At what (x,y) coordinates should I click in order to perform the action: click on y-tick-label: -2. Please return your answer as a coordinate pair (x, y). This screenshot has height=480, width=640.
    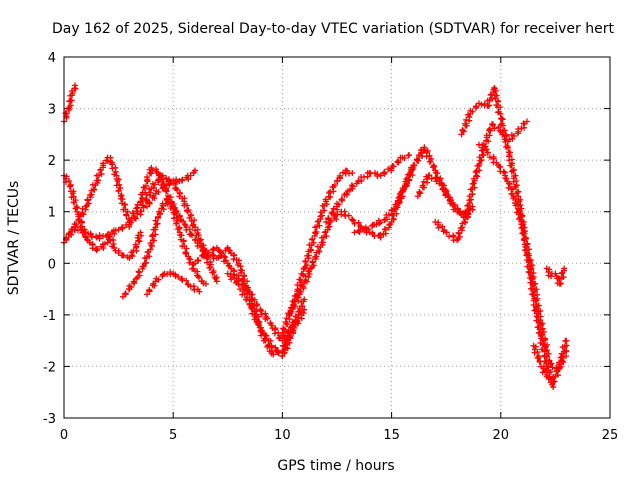
    Looking at the image, I should click on (49, 367).